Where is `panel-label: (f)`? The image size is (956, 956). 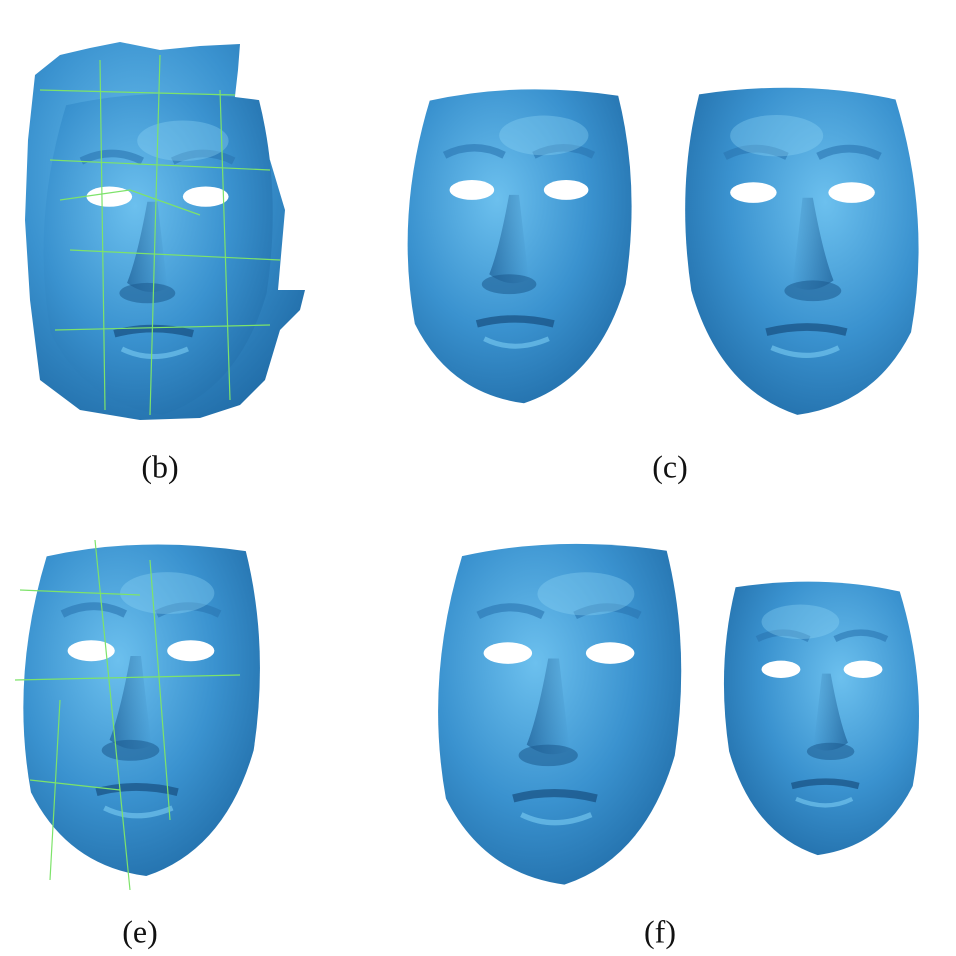 panel-label: (f) is located at coordinates (660, 931).